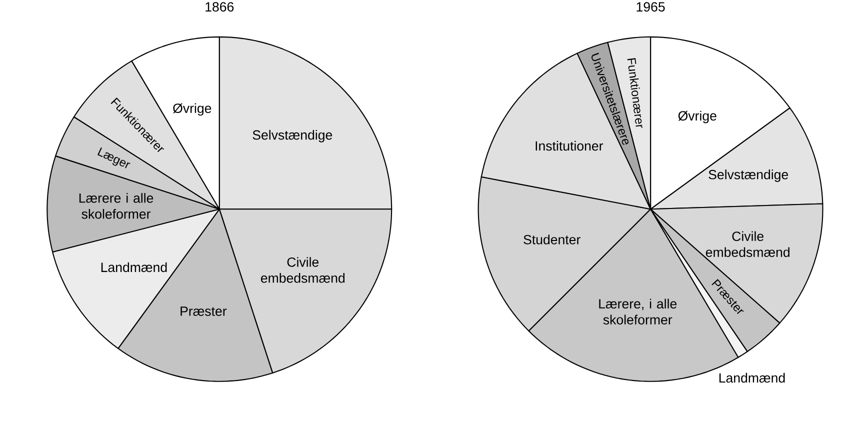 The image size is (851, 421). Describe the element at coordinates (634, 93) in the screenshot. I see `slice-label: Funktionærer` at that location.